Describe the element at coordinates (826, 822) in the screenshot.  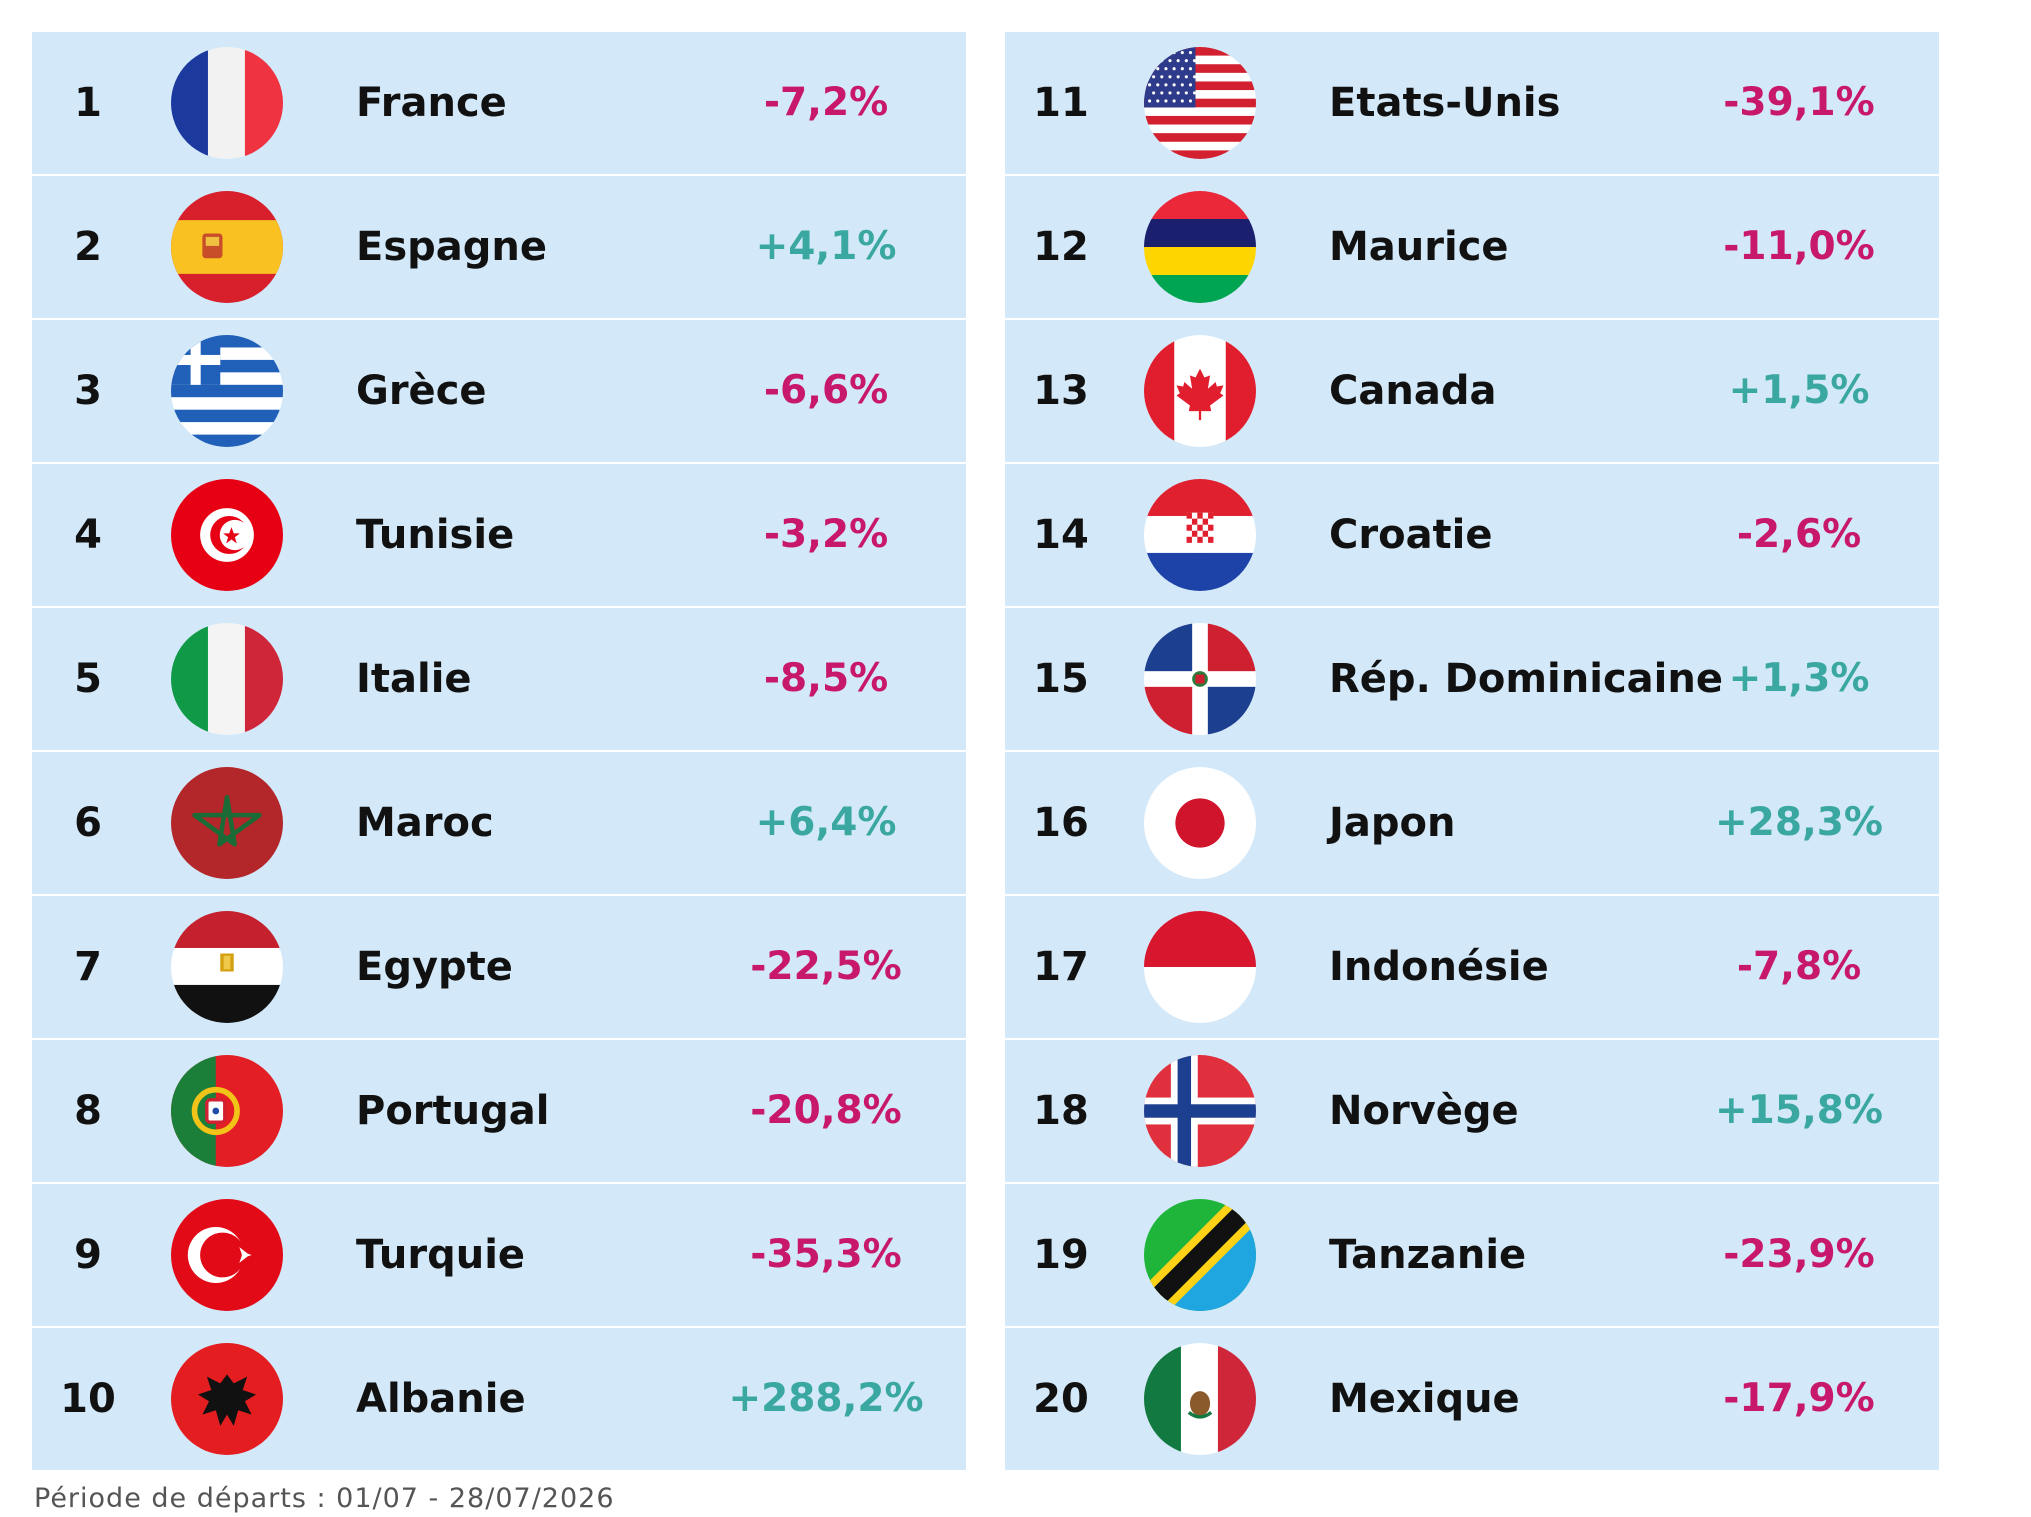
I see `change-percent: +6,4%` at that location.